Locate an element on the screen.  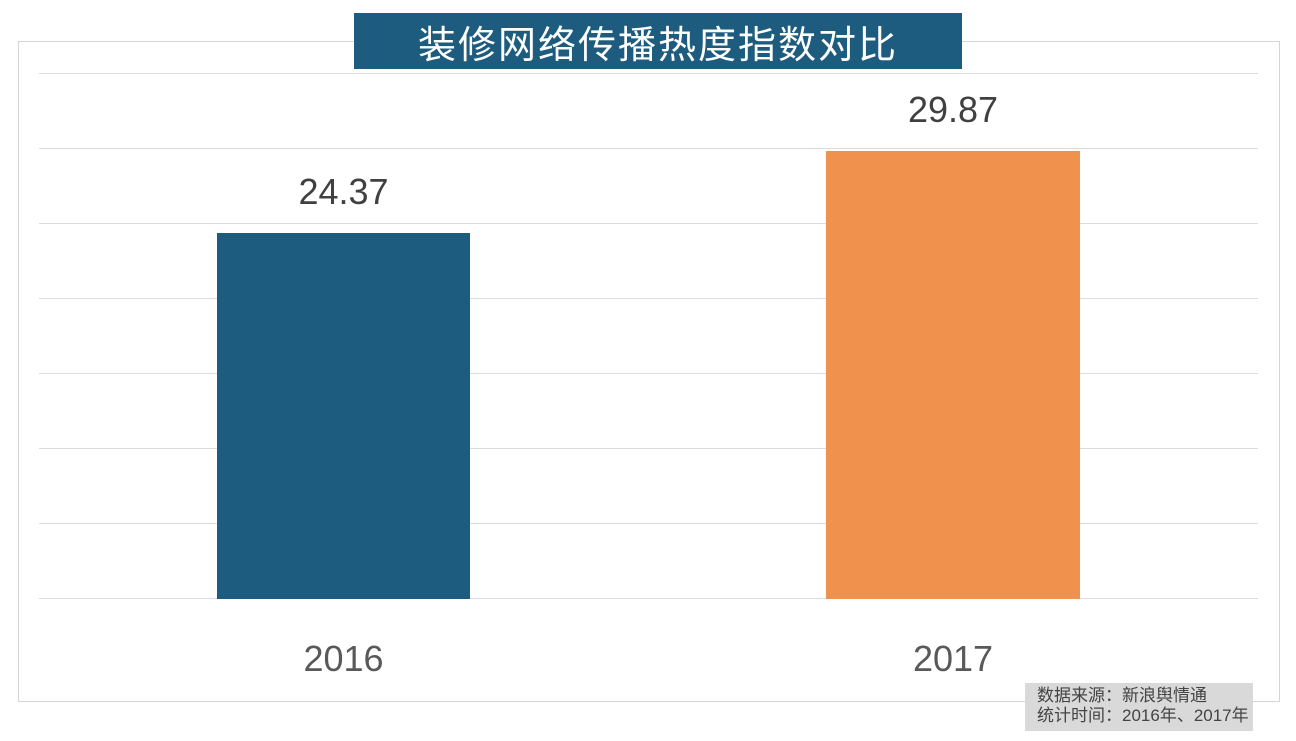
bar-group-2017: 29.87 is located at coordinates (953, 344).